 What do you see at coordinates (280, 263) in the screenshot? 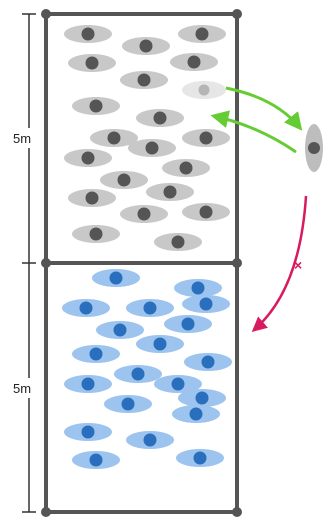
I see `blocked-crossing: ×` at bounding box center [280, 263].